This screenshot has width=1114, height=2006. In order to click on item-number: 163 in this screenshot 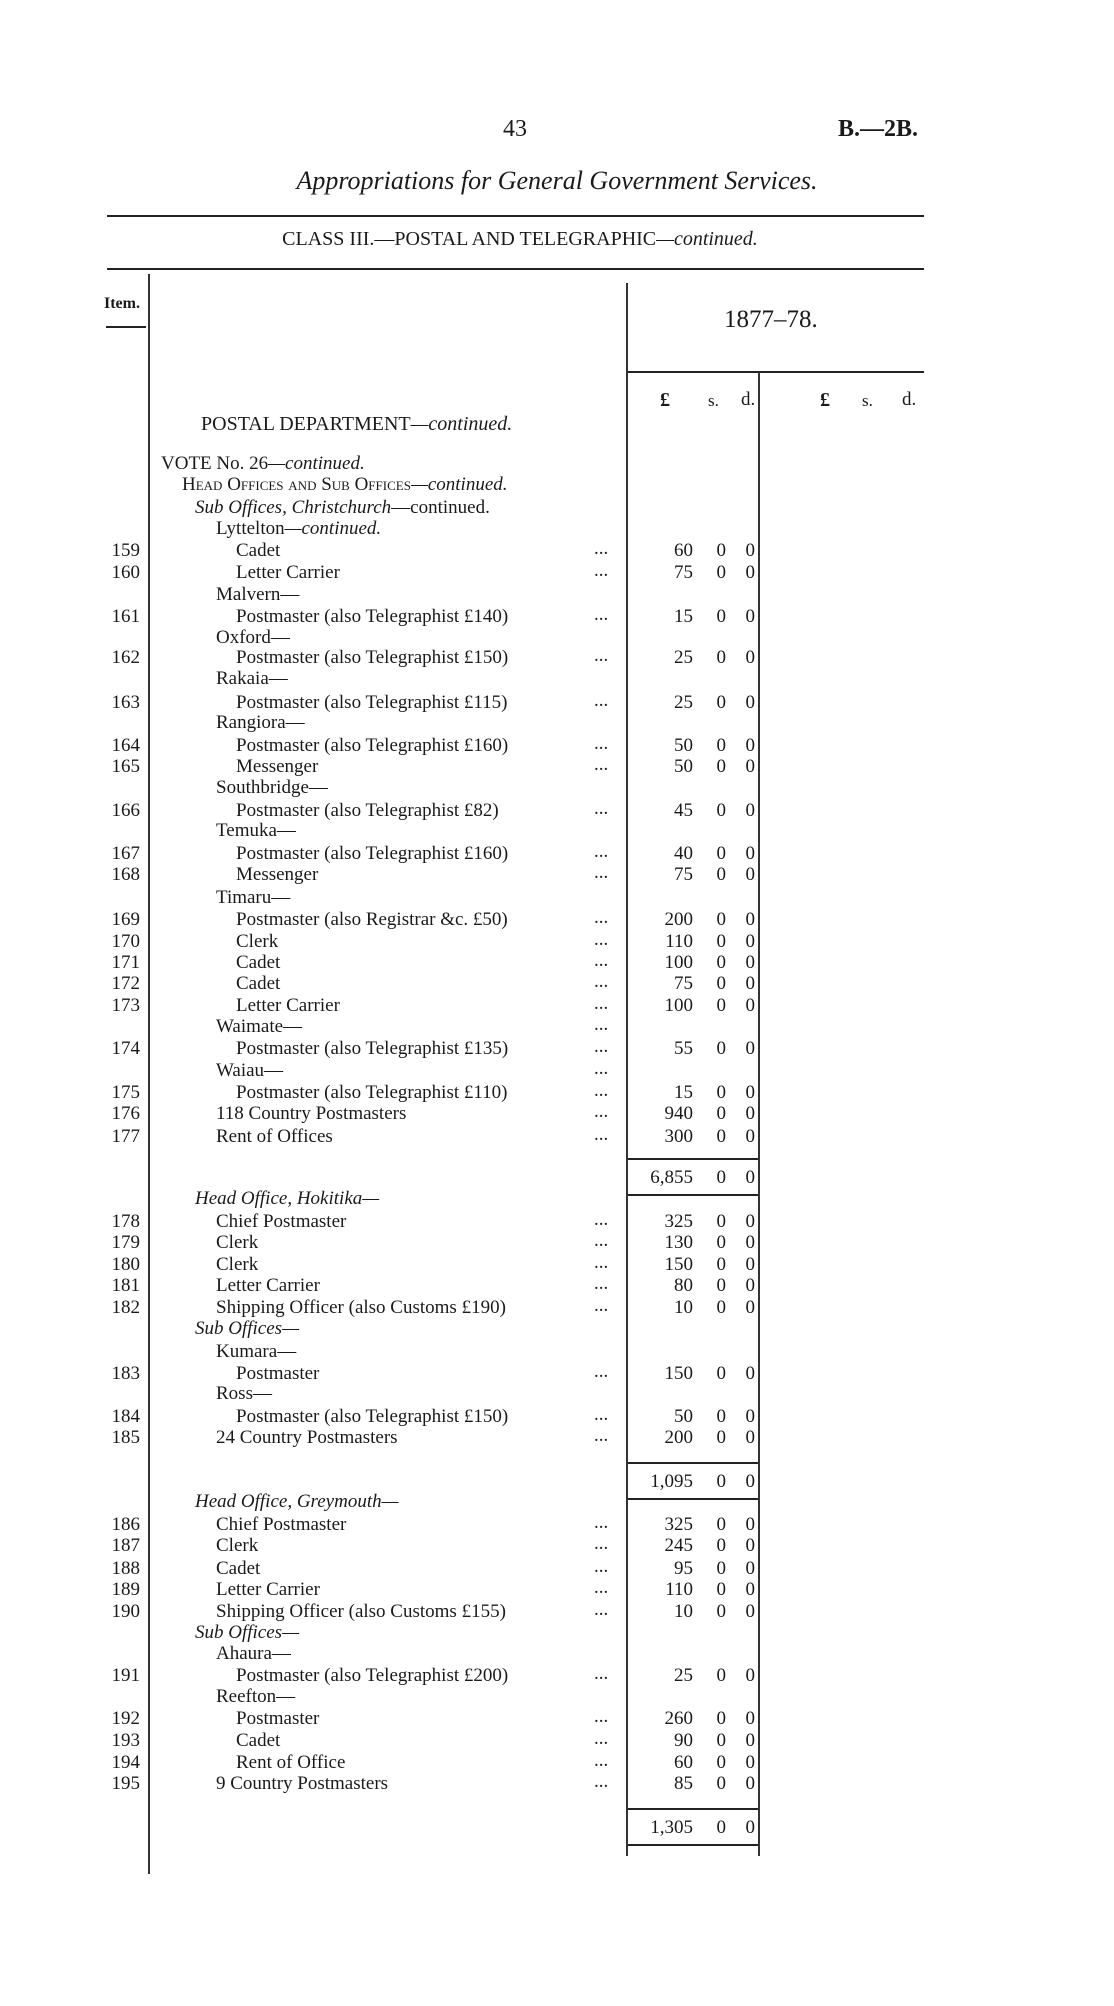, I will do `click(126, 702)`.